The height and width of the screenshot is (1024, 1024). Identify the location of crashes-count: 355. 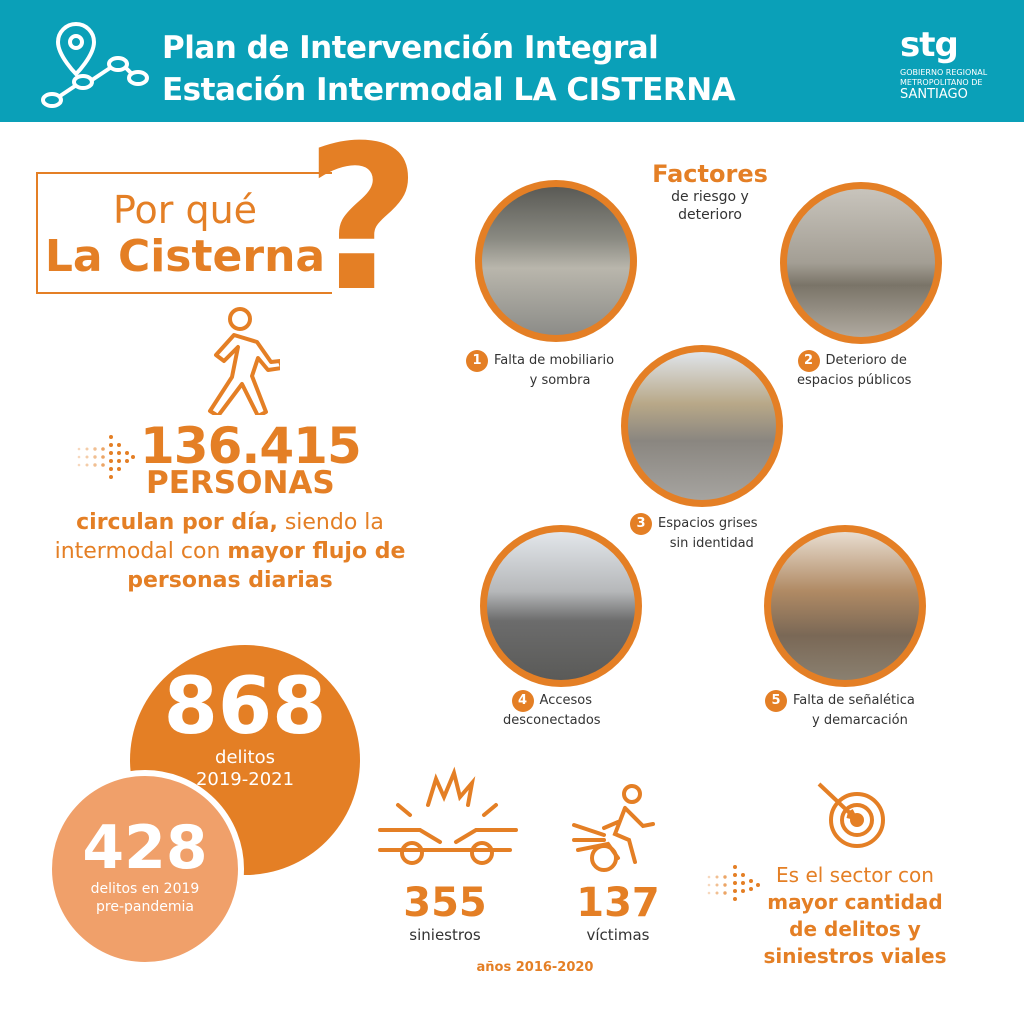
(445, 903).